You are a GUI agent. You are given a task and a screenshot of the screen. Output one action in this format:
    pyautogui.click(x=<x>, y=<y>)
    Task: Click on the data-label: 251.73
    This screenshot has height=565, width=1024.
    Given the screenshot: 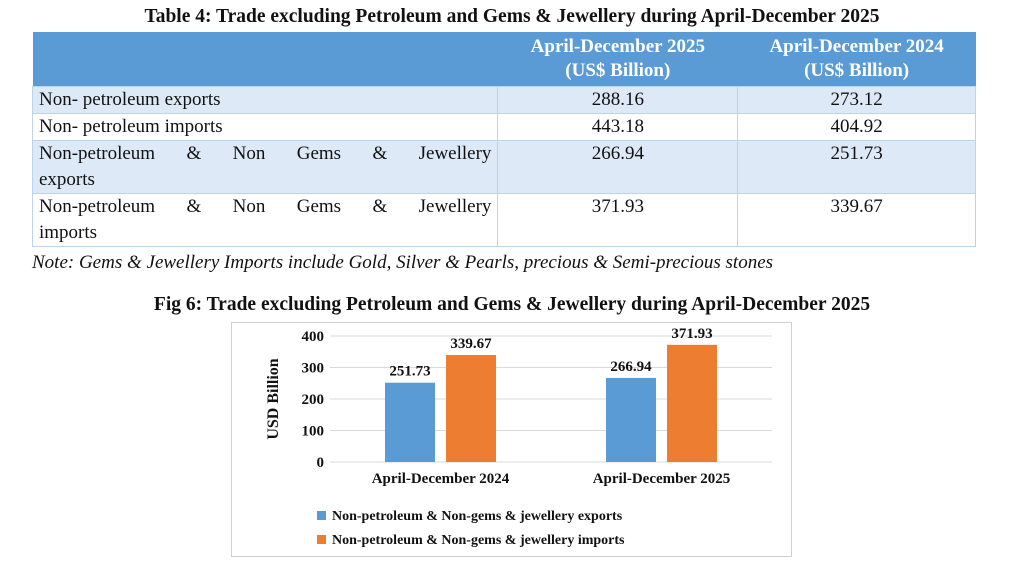 What is the action you would take?
    pyautogui.click(x=409, y=372)
    